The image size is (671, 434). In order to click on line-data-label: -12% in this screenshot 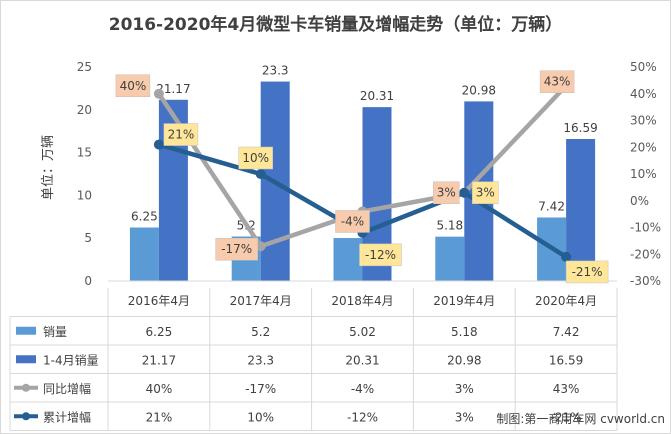, I will do `click(380, 255)`.